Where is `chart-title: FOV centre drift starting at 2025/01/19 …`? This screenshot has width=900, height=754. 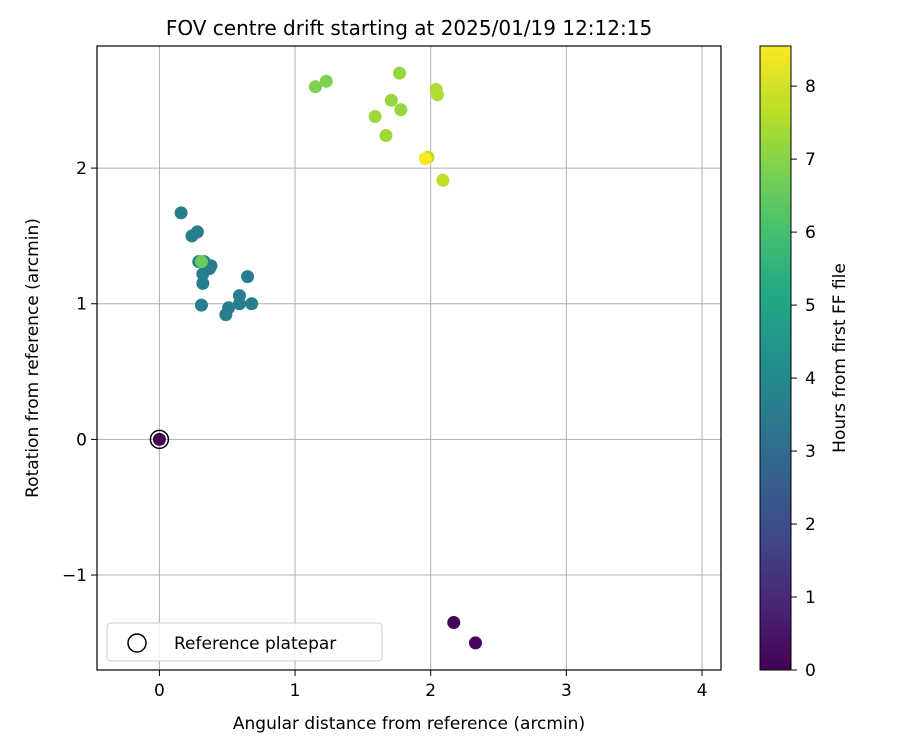
chart-title: FOV centre drift starting at 2025/01/19 … is located at coordinates (409, 28).